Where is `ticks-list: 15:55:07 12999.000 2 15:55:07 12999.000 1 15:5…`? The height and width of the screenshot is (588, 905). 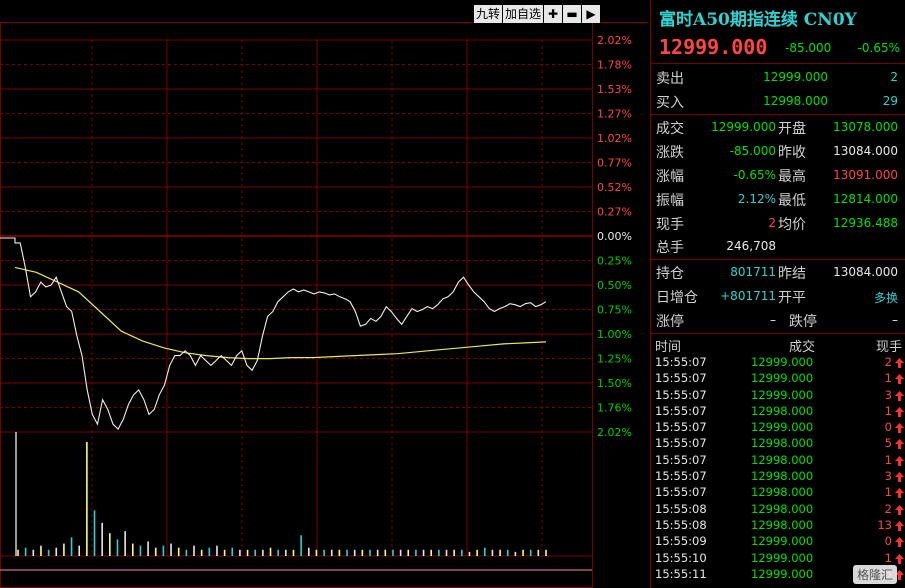 ticks-list: 15:55:07 12999.000 2 15:55:07 12999.000 1 15:5… is located at coordinates (778, 469).